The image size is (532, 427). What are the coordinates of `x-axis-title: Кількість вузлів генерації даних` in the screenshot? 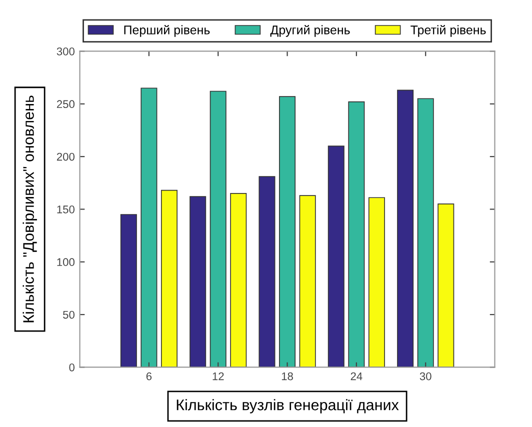 It's located at (287, 406).